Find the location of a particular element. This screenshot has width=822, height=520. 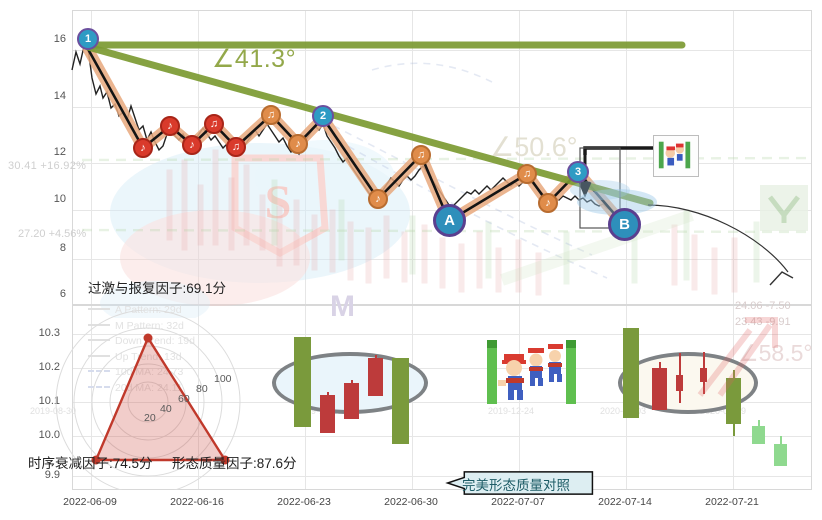

pivot-marker-1-label: 1 is located at coordinates (88, 39).